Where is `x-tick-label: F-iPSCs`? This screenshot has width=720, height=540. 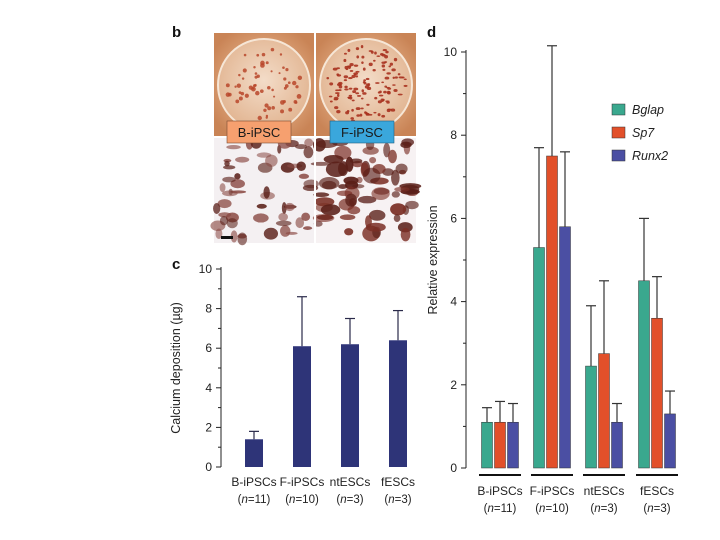
x-tick-label: F-iPSCs is located at coordinates (552, 491).